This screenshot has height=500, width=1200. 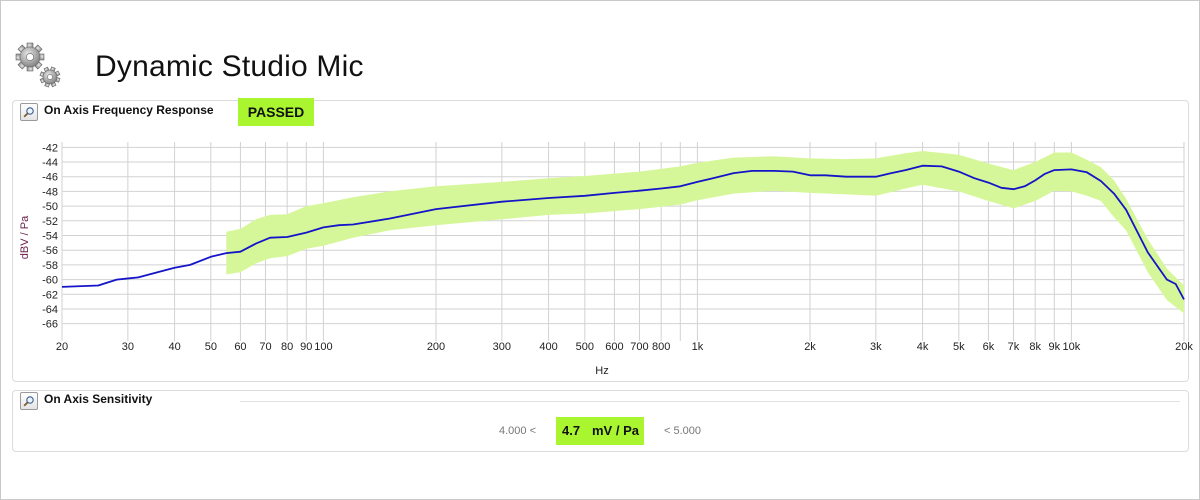 What do you see at coordinates (50, 207) in the screenshot?
I see `y-tick-label: -50` at bounding box center [50, 207].